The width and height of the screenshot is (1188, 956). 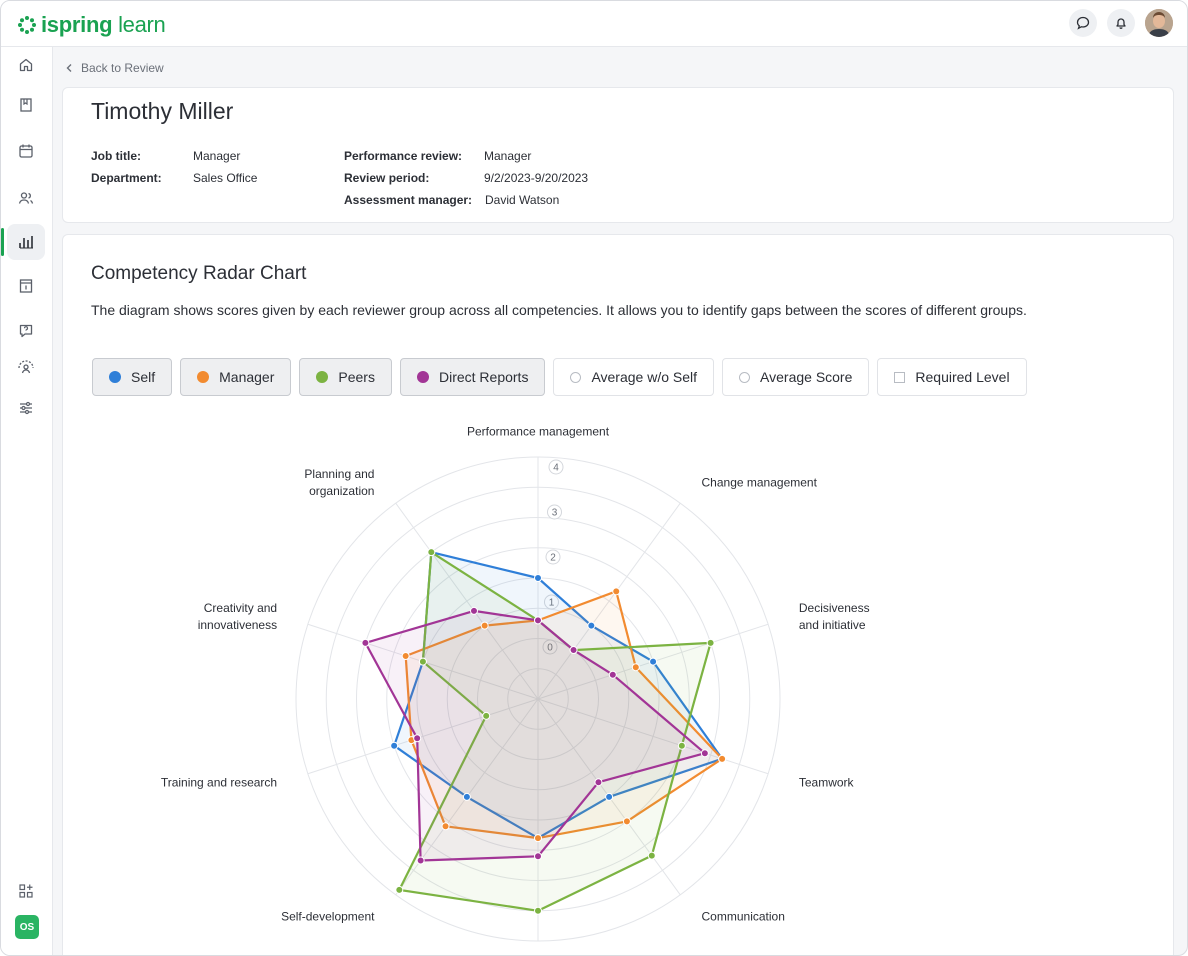 I want to click on assessment-manager-value: David Watson, so click(x=522, y=200).